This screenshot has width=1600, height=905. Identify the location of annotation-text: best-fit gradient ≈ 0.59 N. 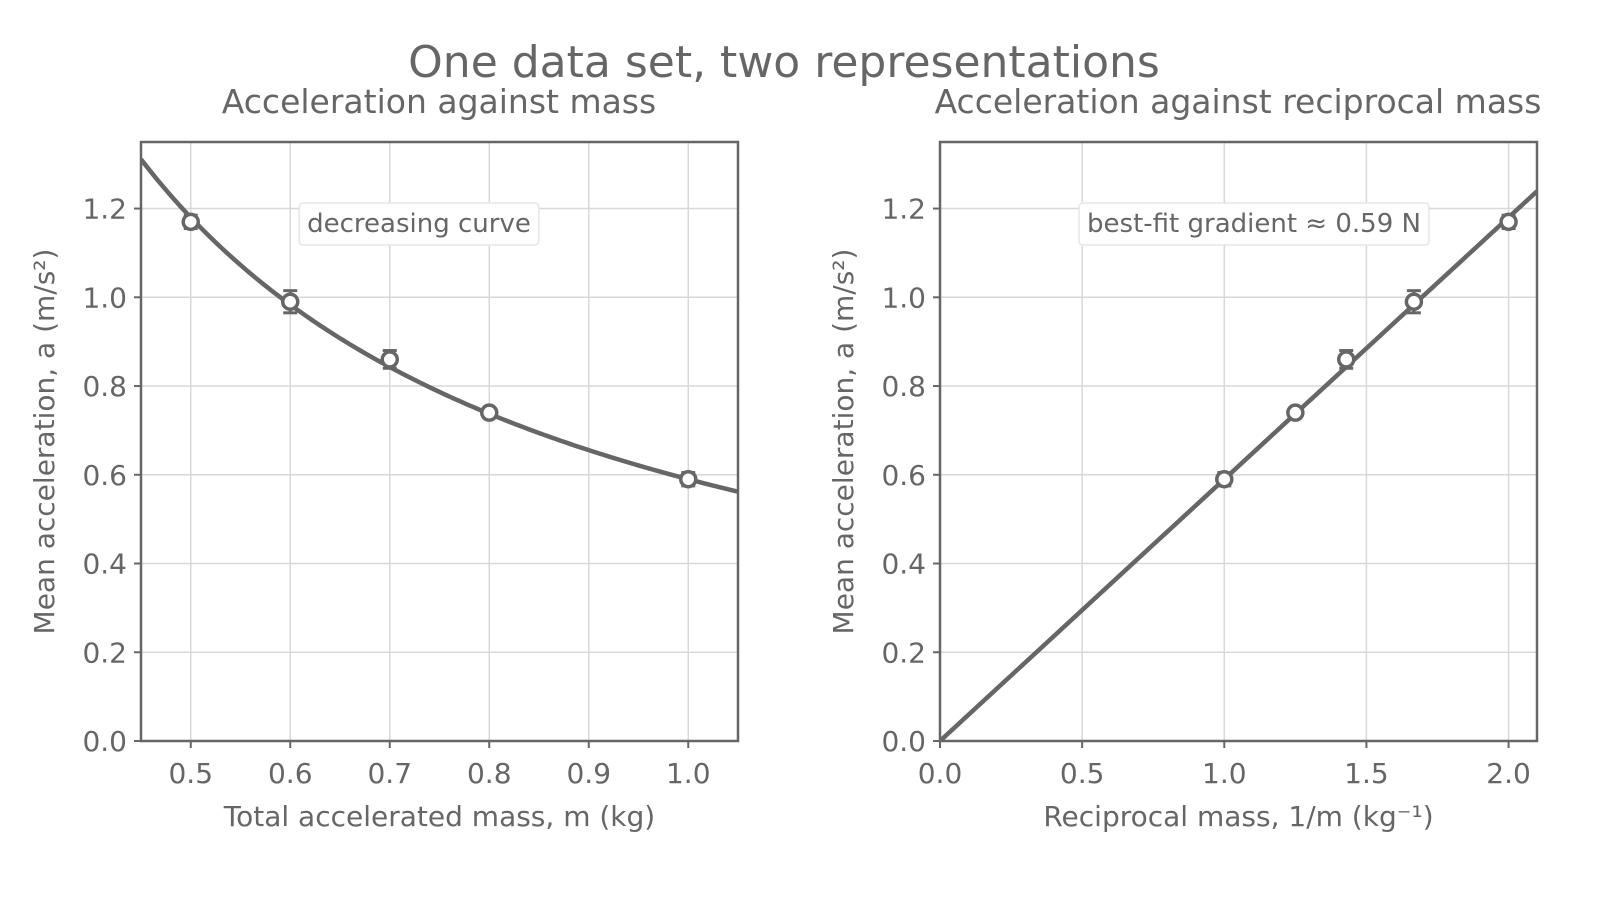
(1254, 224).